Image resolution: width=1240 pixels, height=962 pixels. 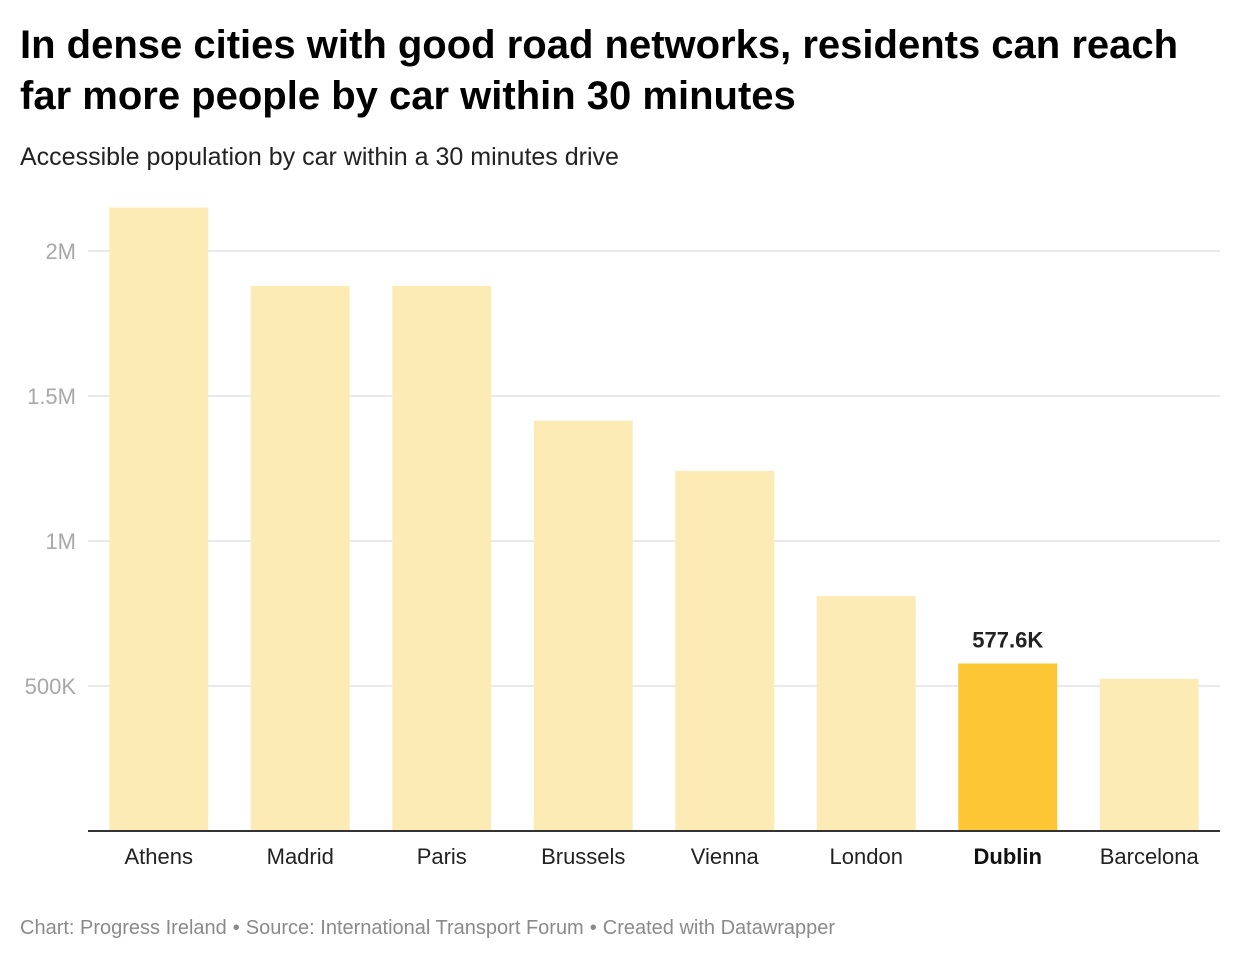 What do you see at coordinates (300, 558) in the screenshot?
I see `bar-madrid` at bounding box center [300, 558].